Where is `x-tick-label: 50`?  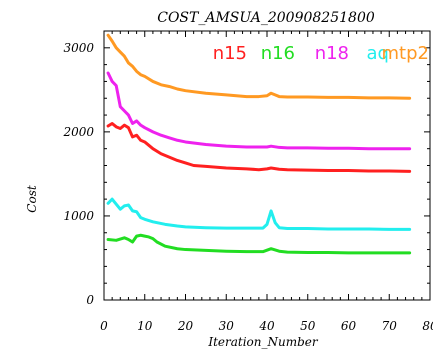 x-tick-label: 50 is located at coordinates (308, 326).